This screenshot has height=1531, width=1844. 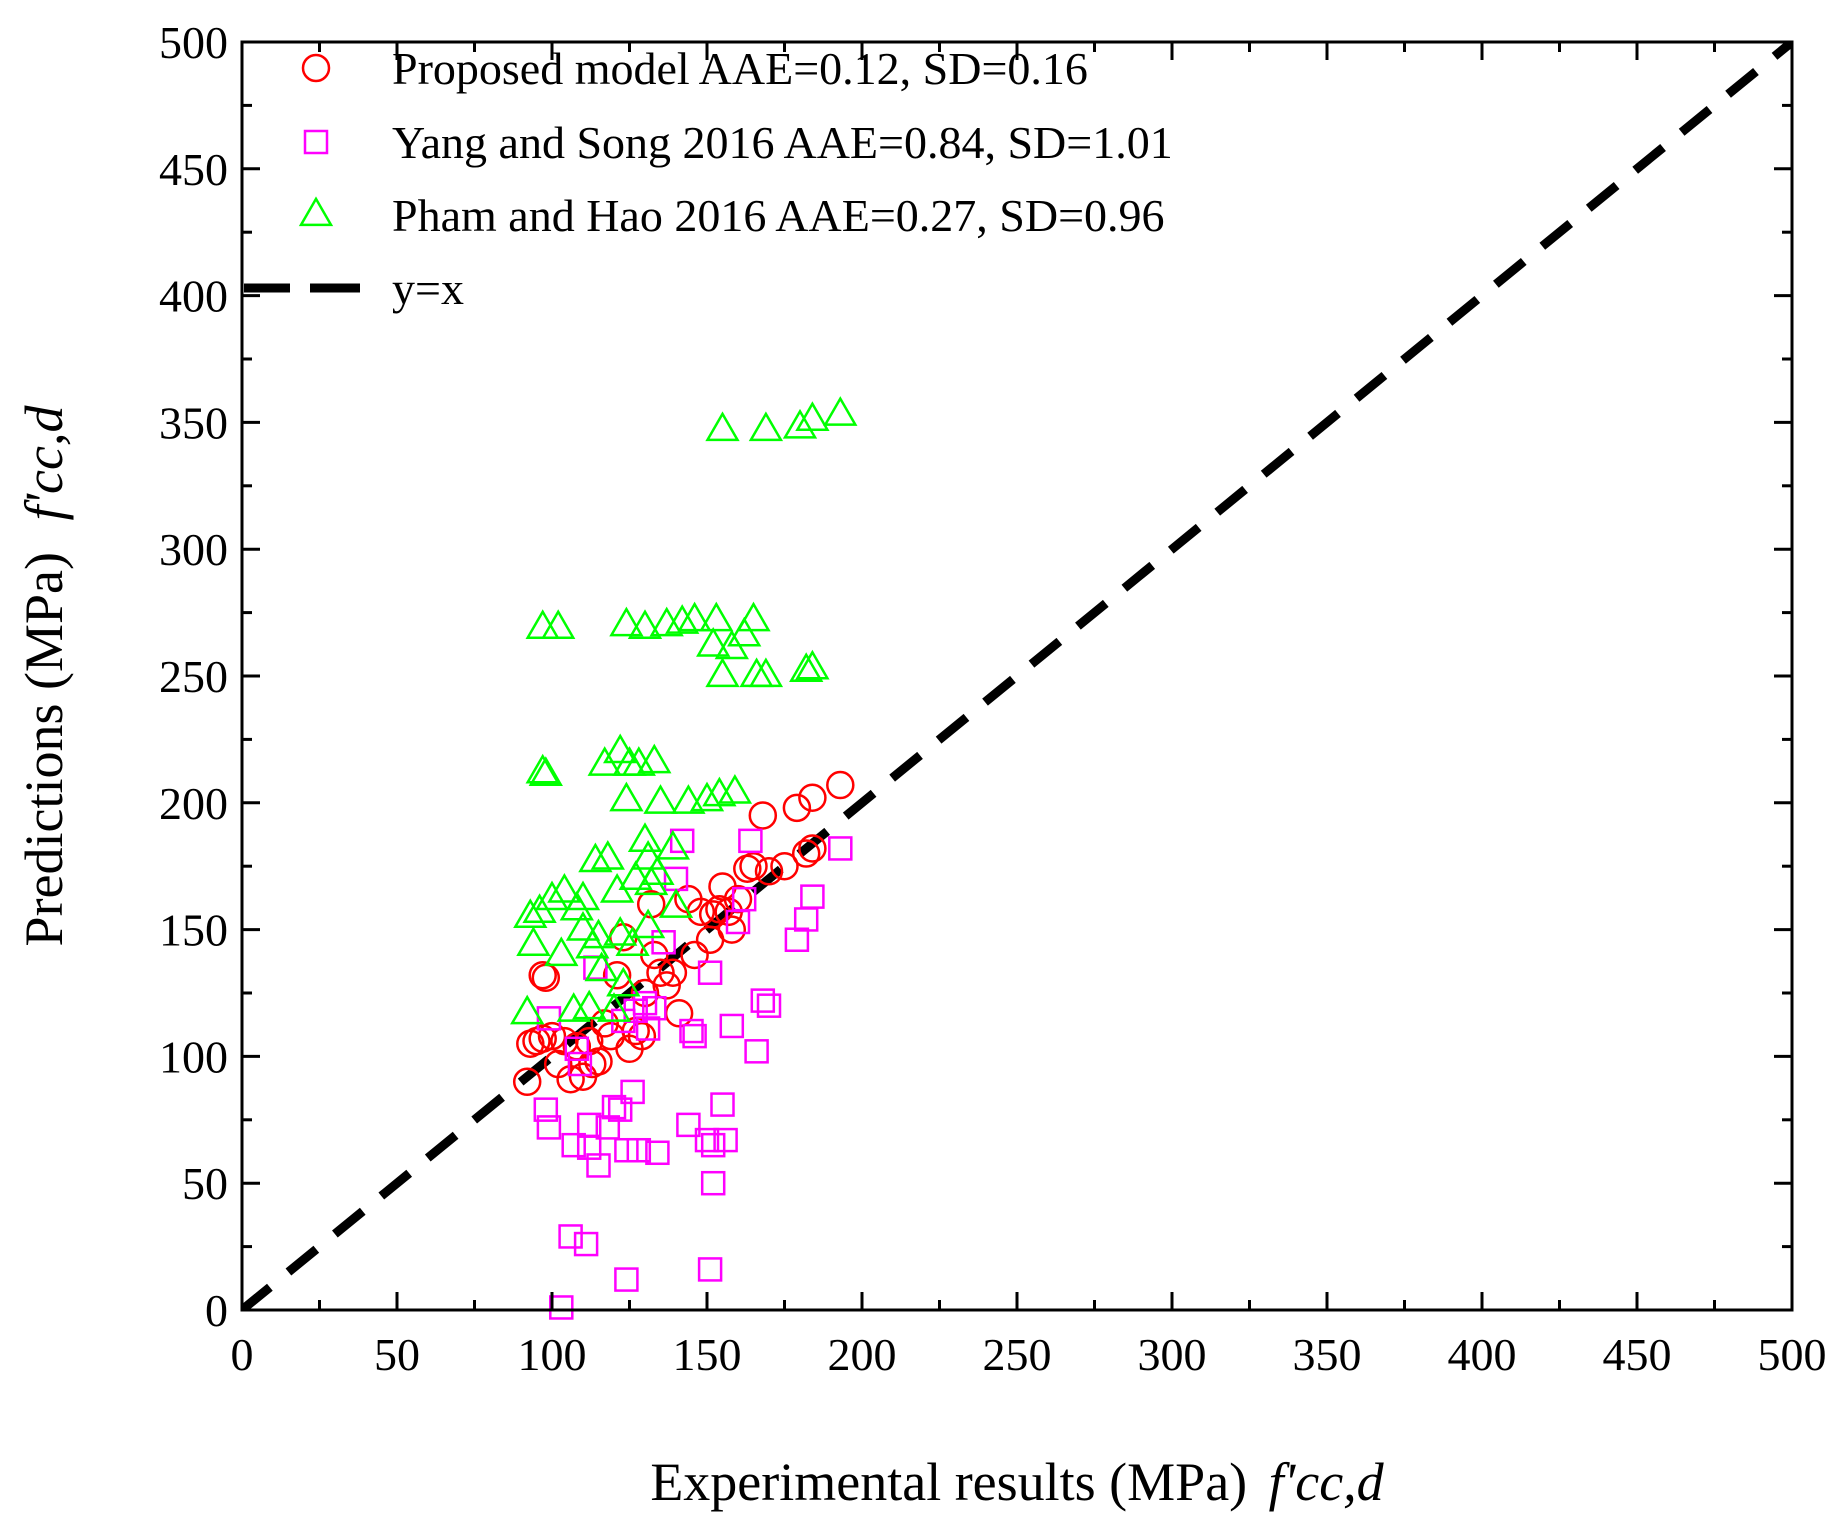 What do you see at coordinates (552, 1354) in the screenshot?
I see `x-tick-label: 100` at bounding box center [552, 1354].